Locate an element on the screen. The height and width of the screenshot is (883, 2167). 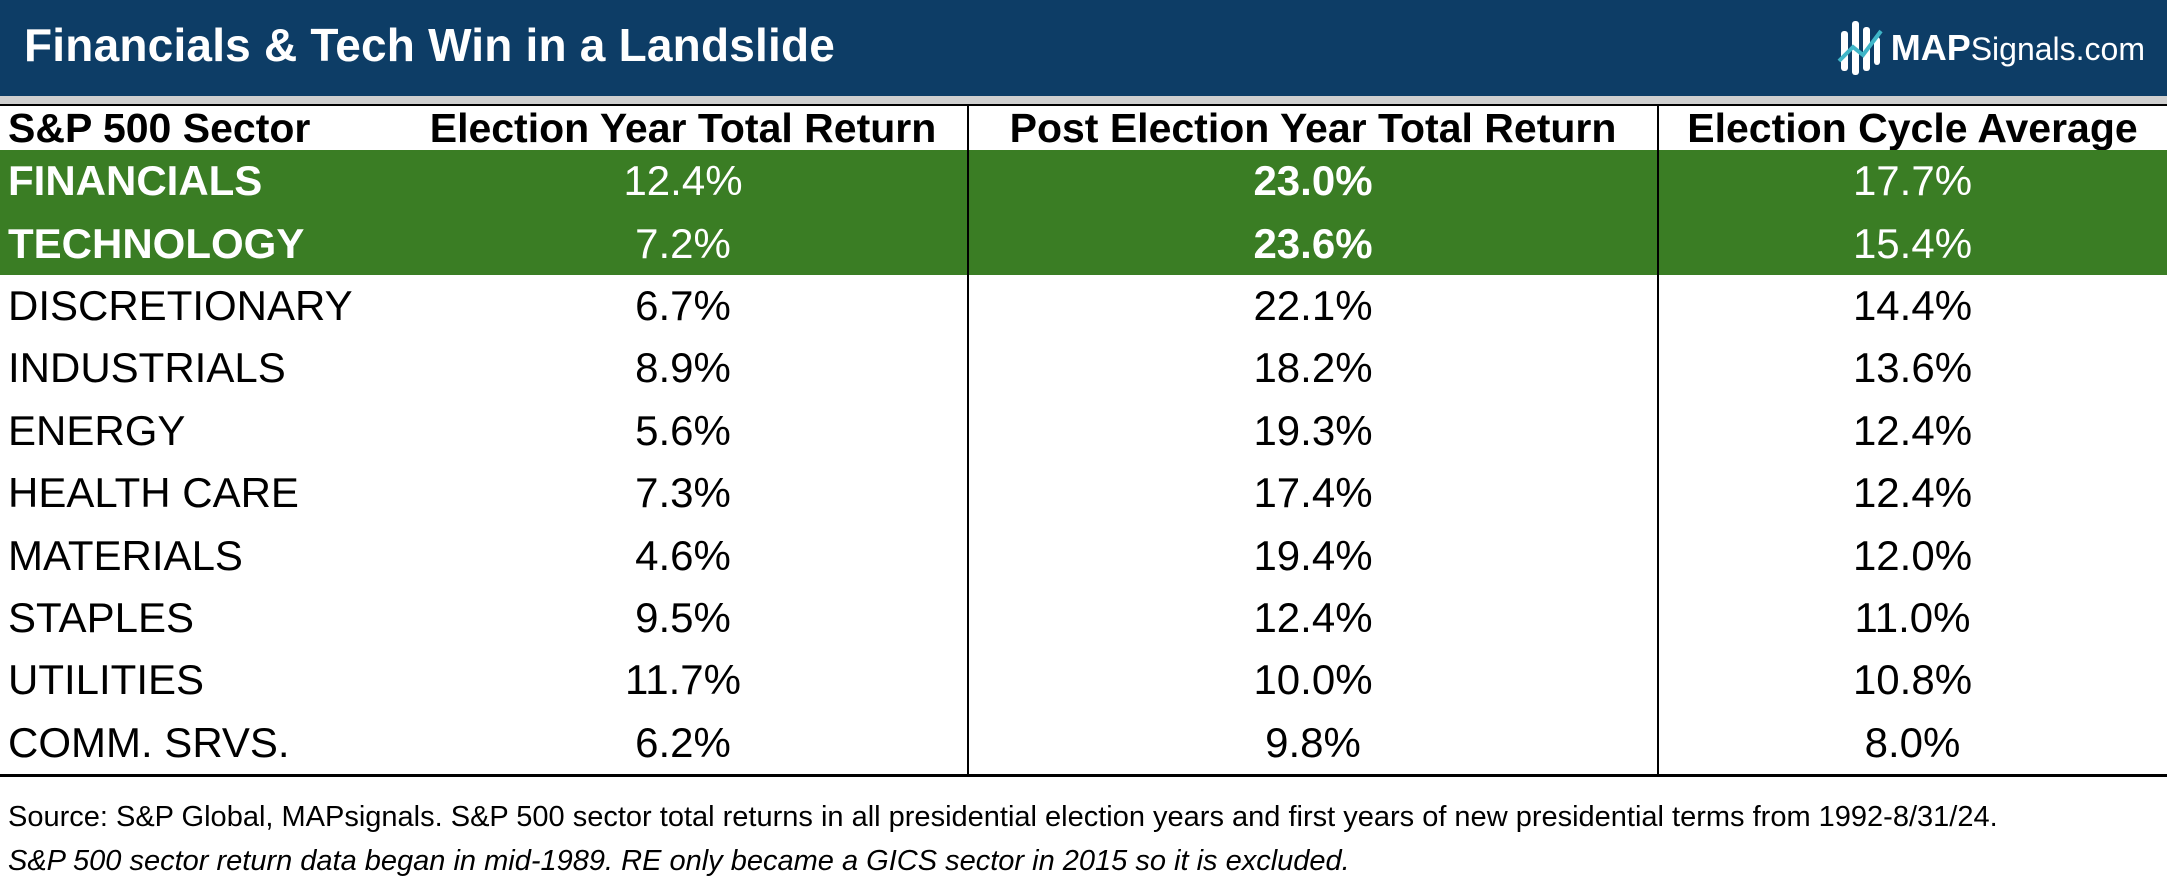
value-cell: 18.2% is located at coordinates (1313, 368).